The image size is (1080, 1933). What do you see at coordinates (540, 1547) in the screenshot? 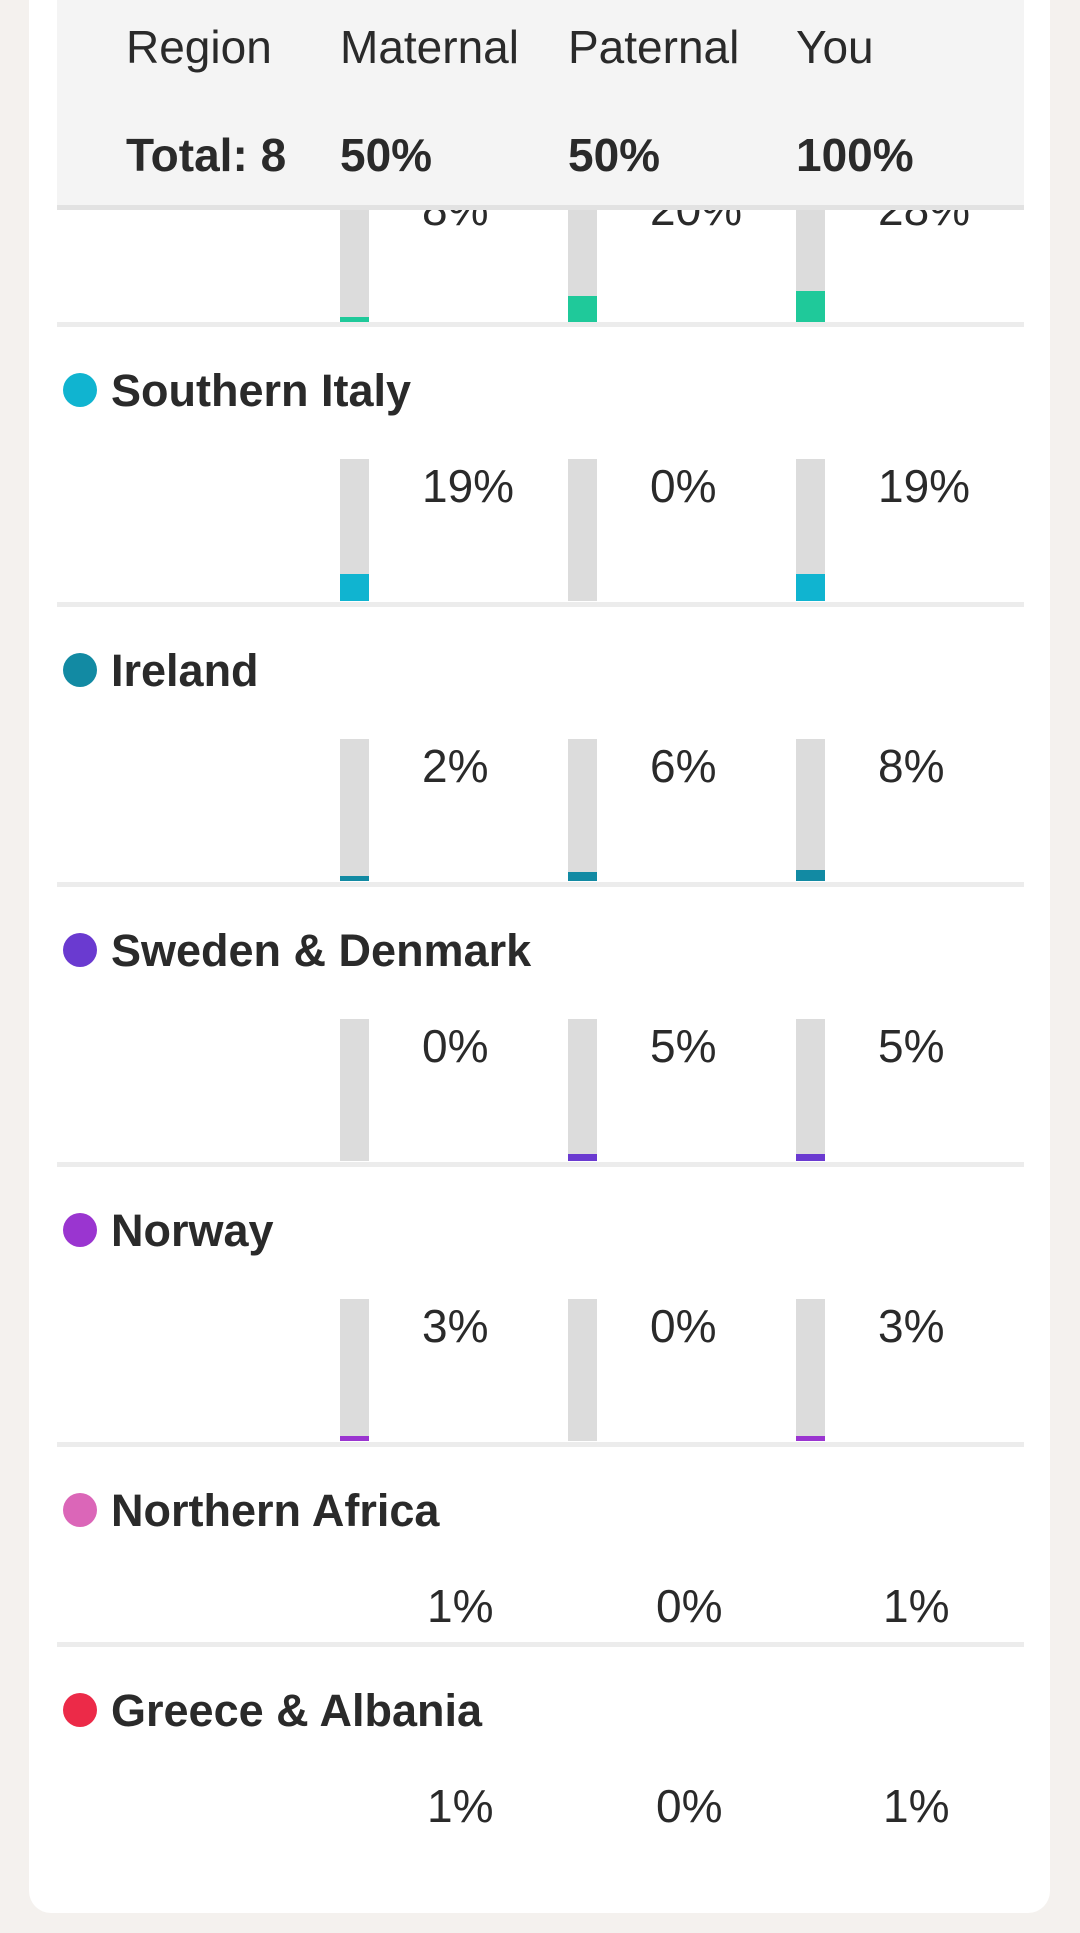
I see `region-row-northern-africa: Northern Africa 1% 0% 1%` at bounding box center [540, 1547].